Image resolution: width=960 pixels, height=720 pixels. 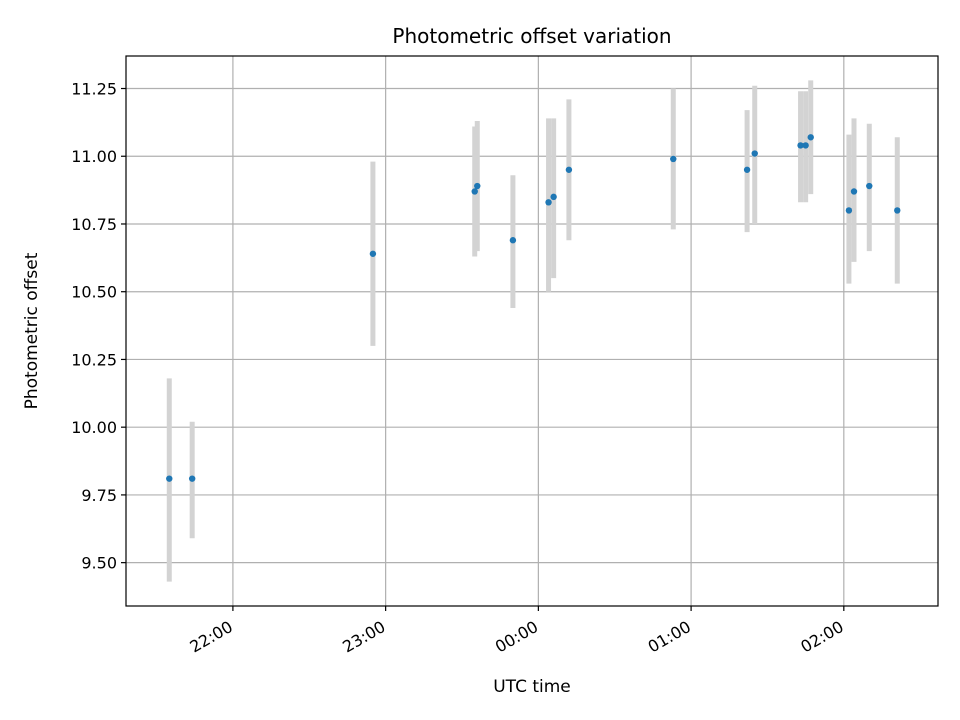 What do you see at coordinates (532, 687) in the screenshot?
I see `x-axis-label: UTC time` at bounding box center [532, 687].